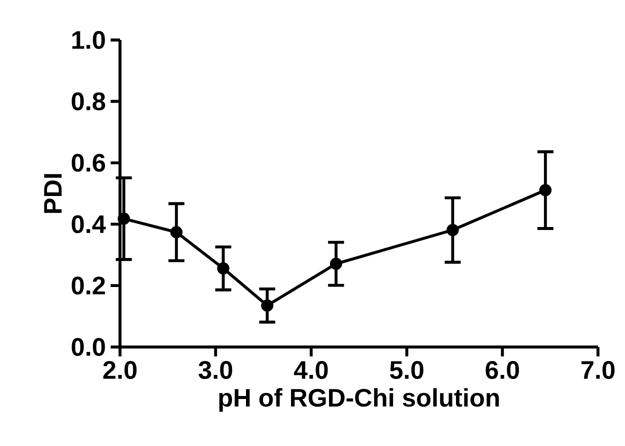  What do you see at coordinates (502, 370) in the screenshot?
I see `x-tick-label: 6.0` at bounding box center [502, 370].